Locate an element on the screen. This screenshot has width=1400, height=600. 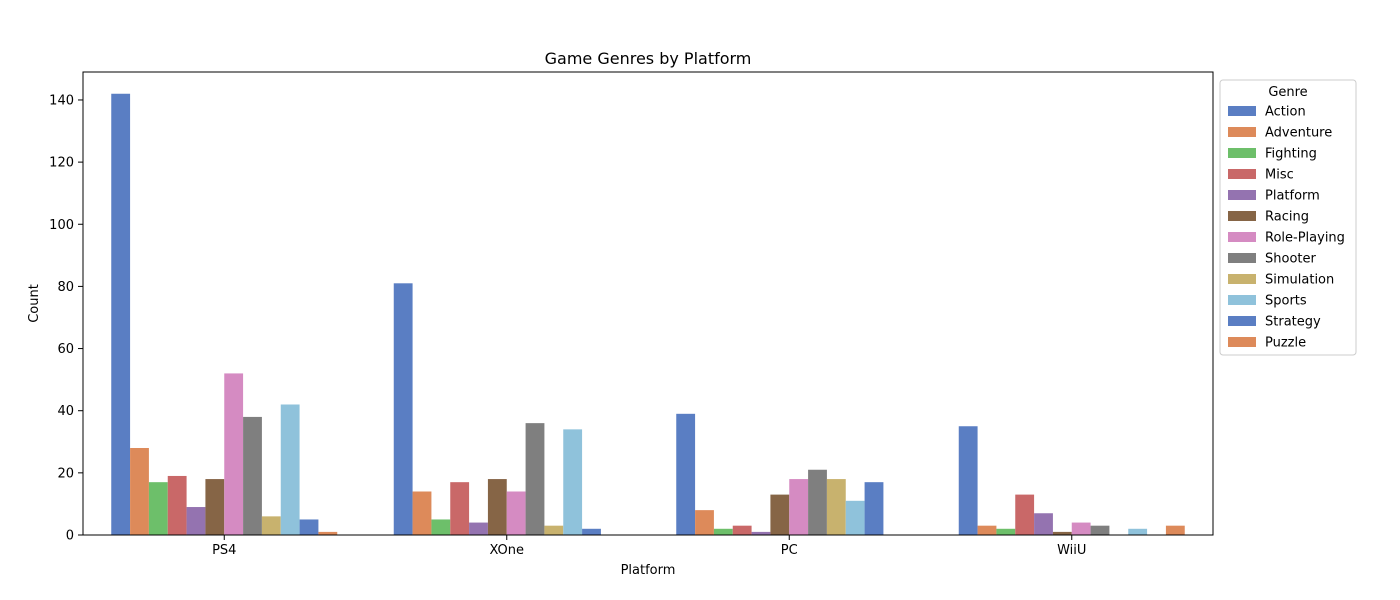
y-tick-label: 60 is located at coordinates (65, 349).